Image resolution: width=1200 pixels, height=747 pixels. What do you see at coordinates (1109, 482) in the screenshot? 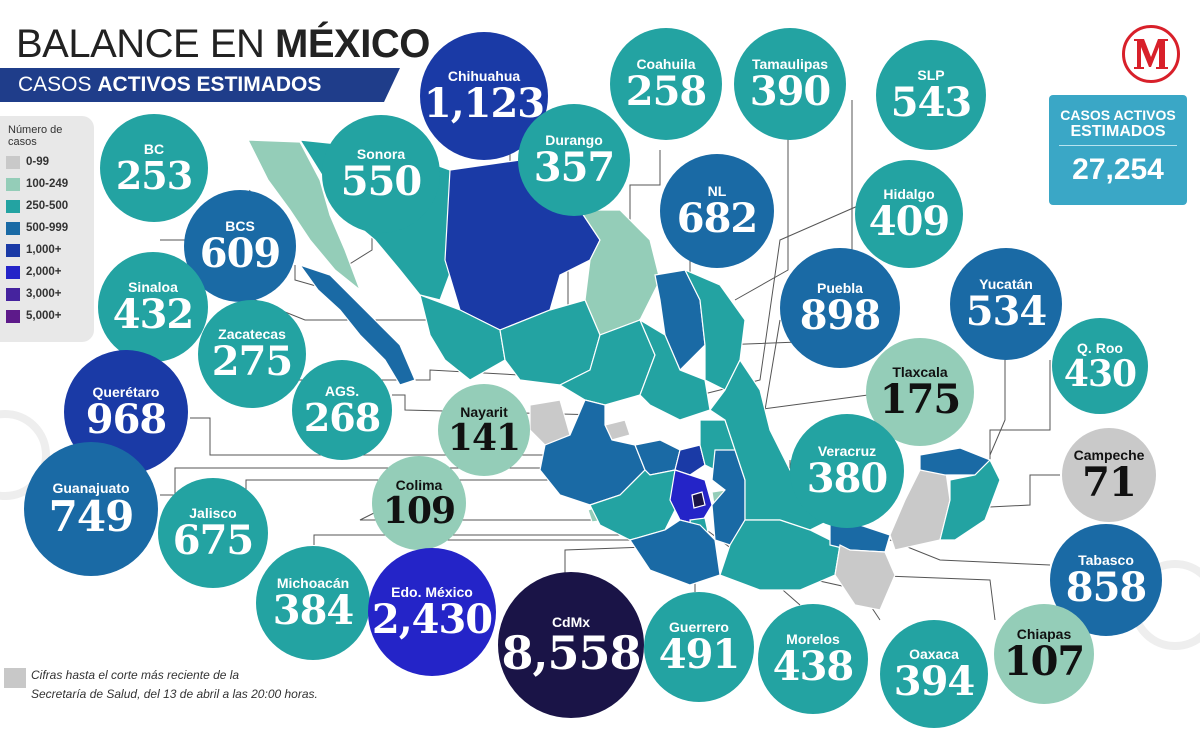
I see `state-value: 71` at bounding box center [1109, 482].